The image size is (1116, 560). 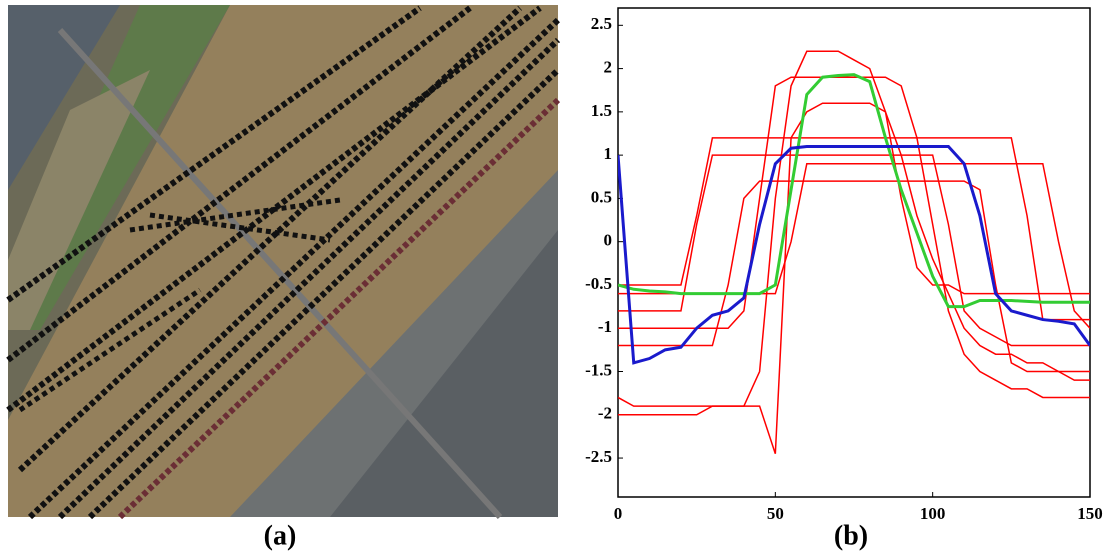 I want to click on left-bank, so click(x=119, y=212).